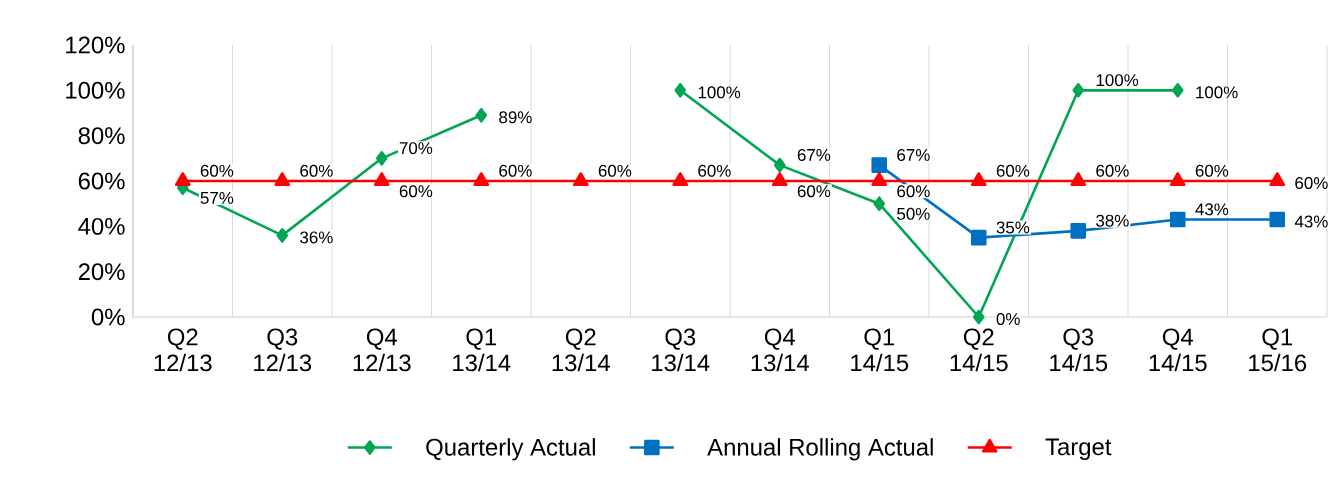 The image size is (1343, 488). What do you see at coordinates (101, 226) in the screenshot?
I see `y-tick-label: 40%` at bounding box center [101, 226].